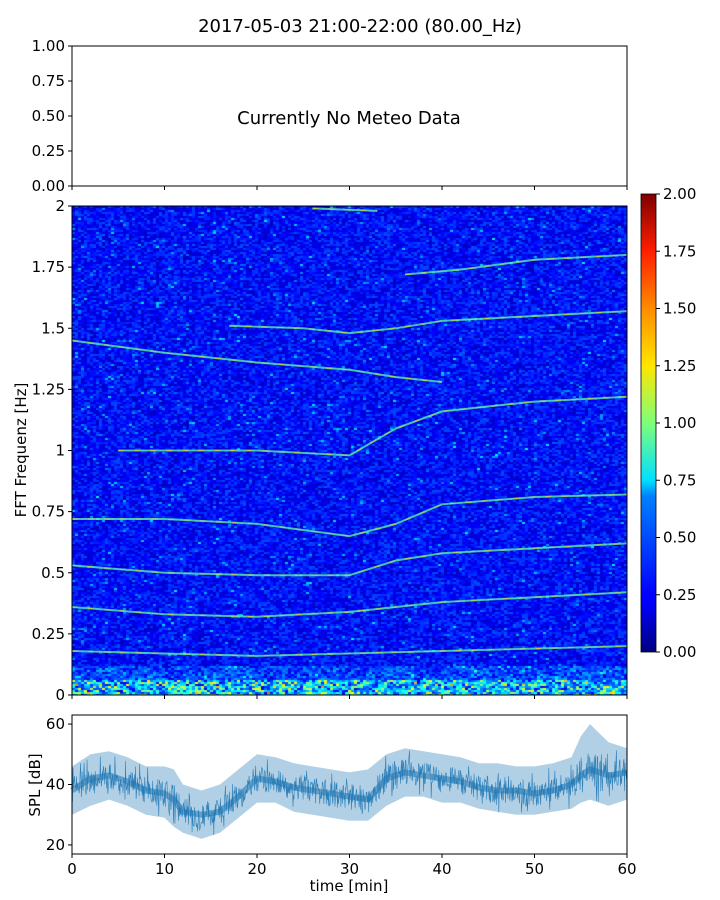 The width and height of the screenshot is (720, 900). Describe the element at coordinates (679, 366) in the screenshot. I see `colorbar-tick-label: 1.25` at that location.